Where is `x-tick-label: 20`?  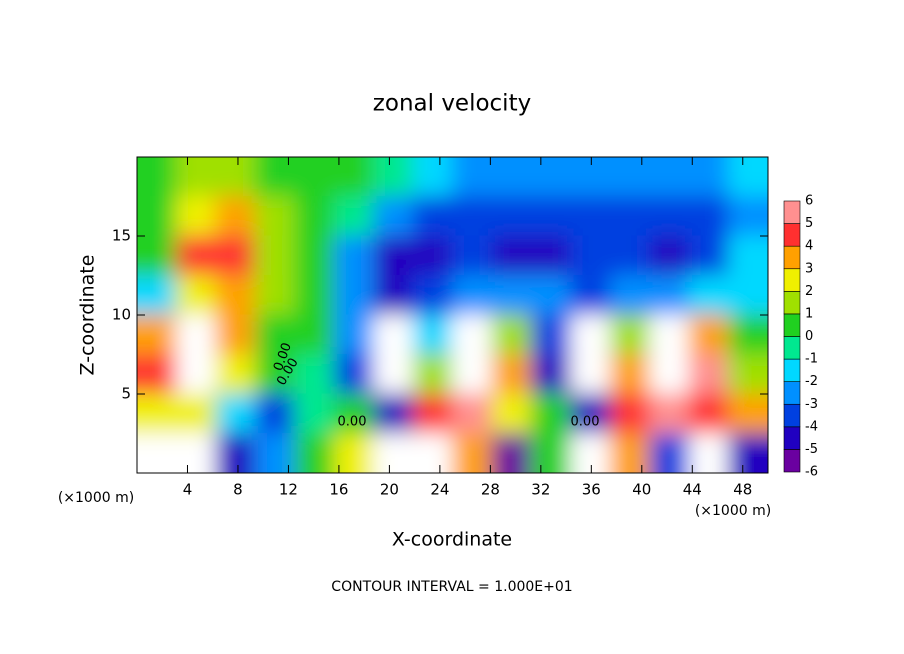
x-tick-label: 20 is located at coordinates (389, 490).